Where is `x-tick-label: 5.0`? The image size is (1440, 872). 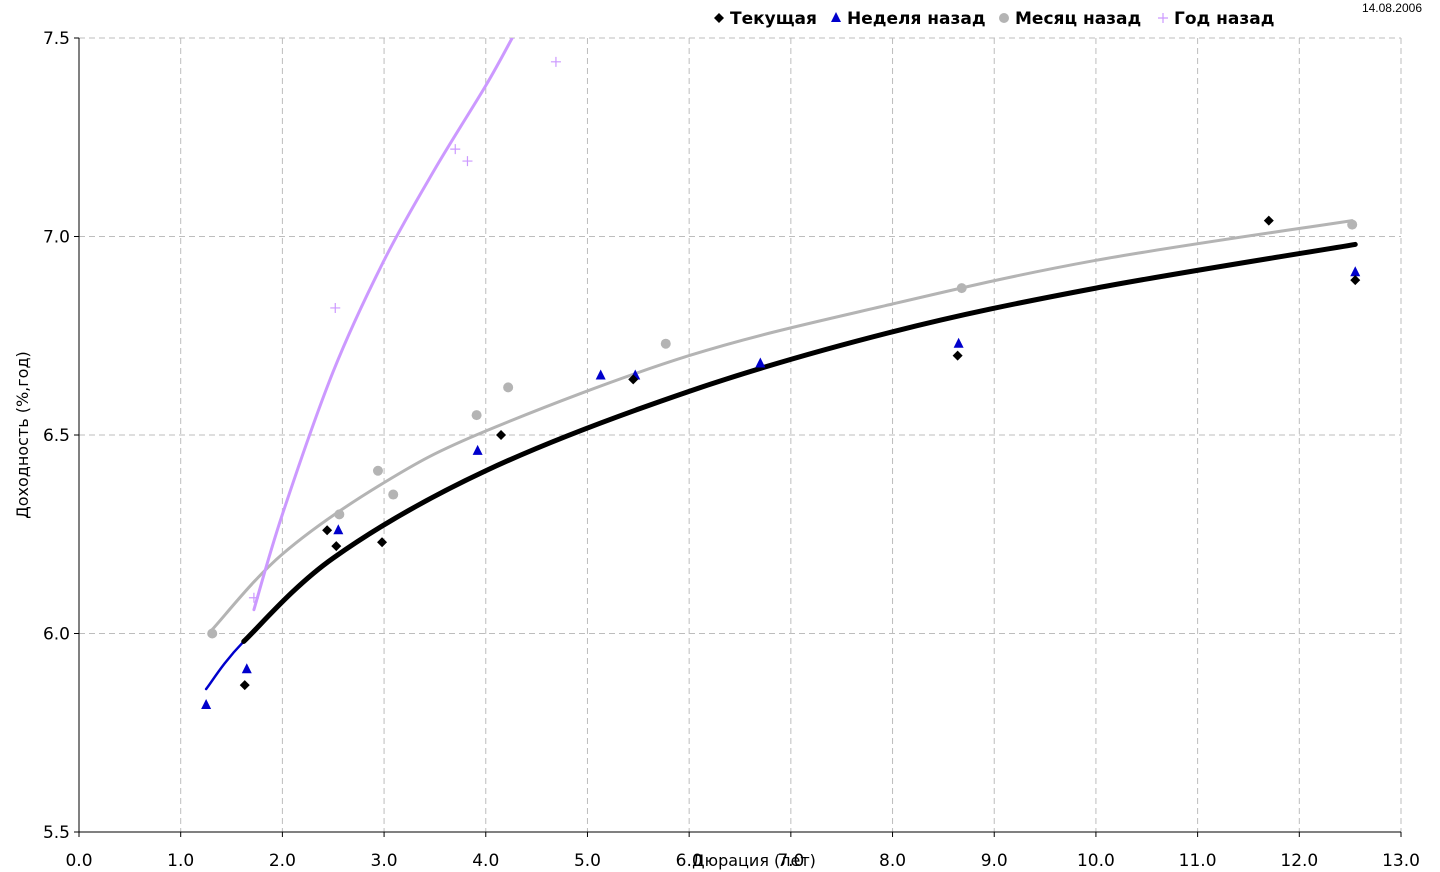 x-tick-label: 5.0 is located at coordinates (587, 861).